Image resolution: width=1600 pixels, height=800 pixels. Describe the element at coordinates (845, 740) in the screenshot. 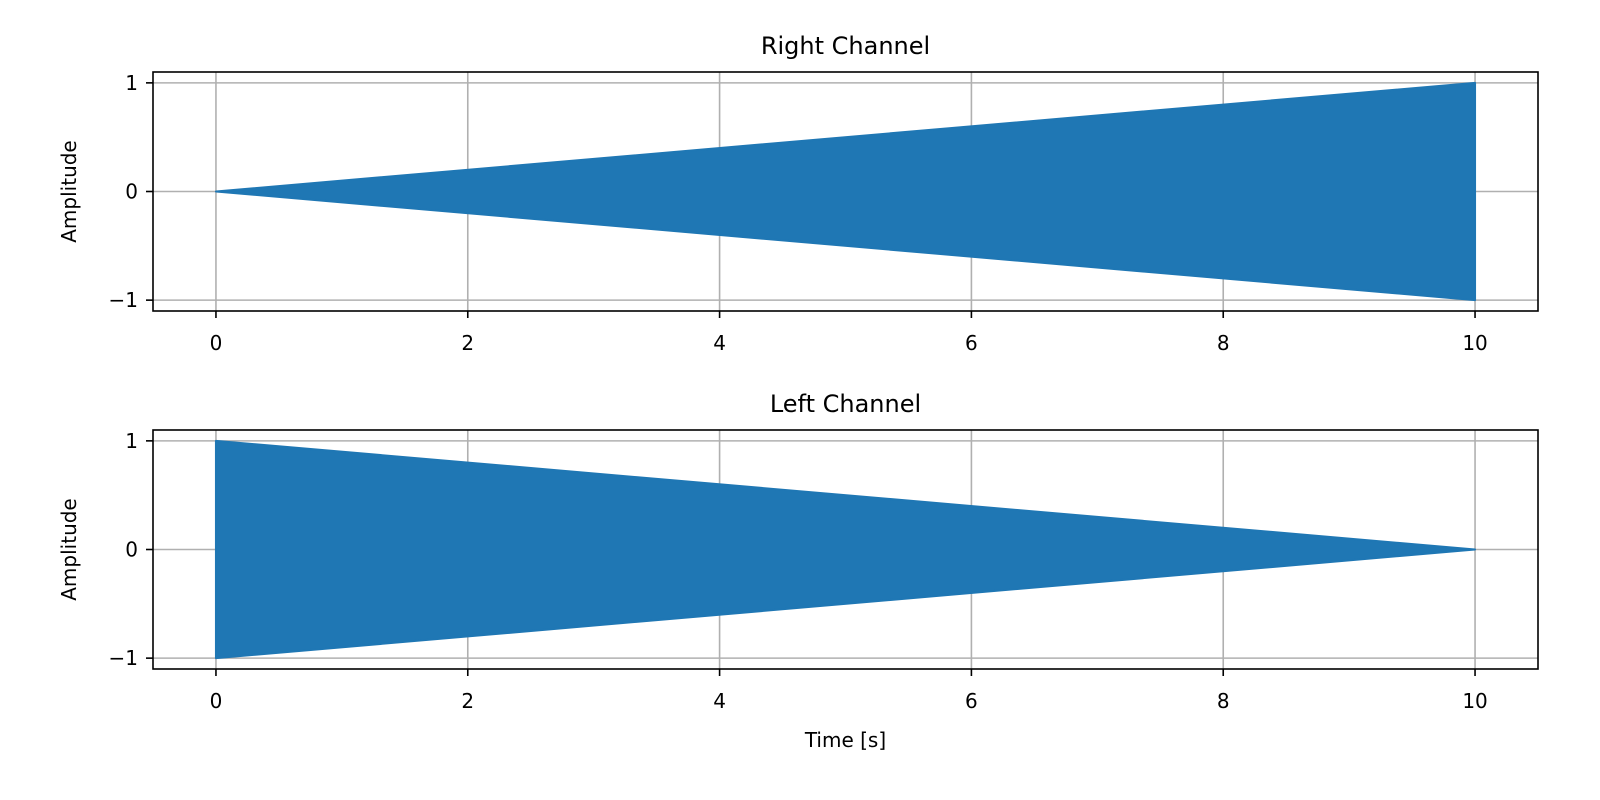

I see `x-axis-label: Time [s]` at that location.